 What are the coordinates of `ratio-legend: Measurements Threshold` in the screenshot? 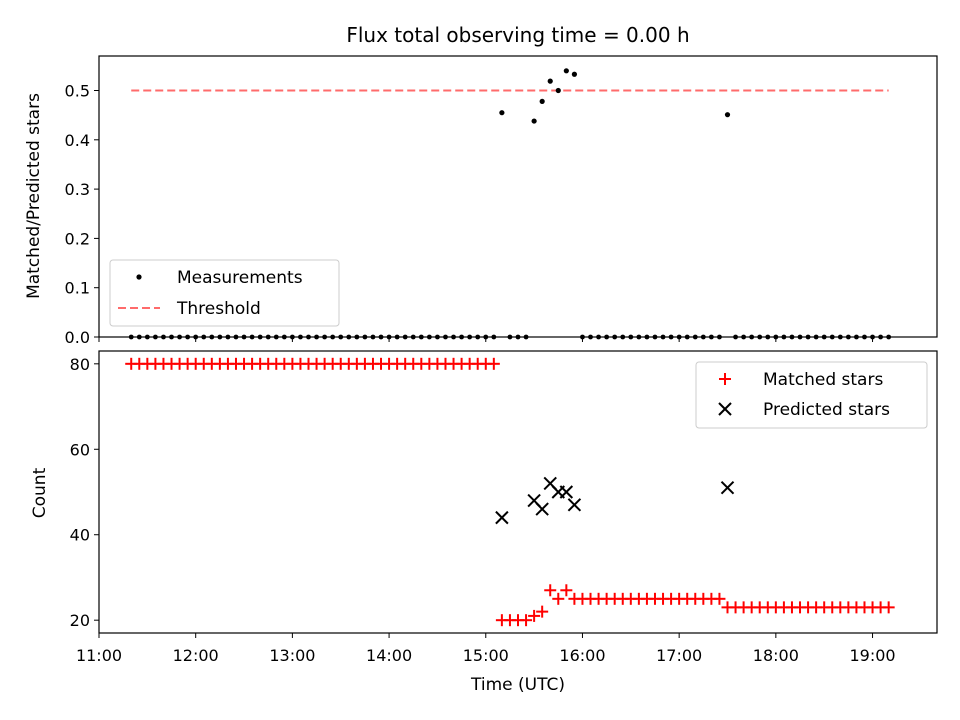 It's located at (224, 293).